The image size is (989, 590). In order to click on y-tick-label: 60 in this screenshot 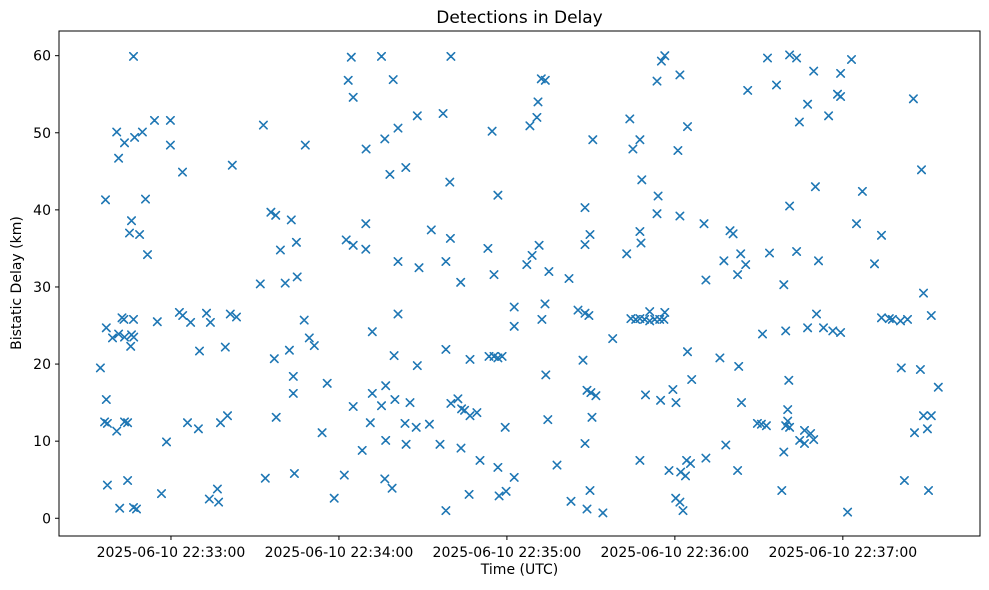, I will do `click(42, 57)`.